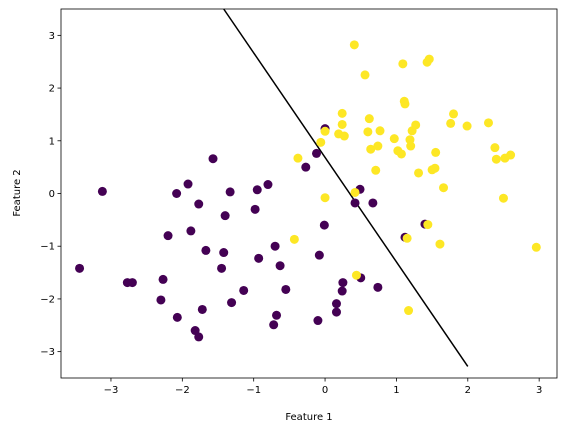 Image resolution: width=565 pixels, height=432 pixels. What do you see at coordinates (325, 390) in the screenshot?
I see `x-tick-label: 0` at bounding box center [325, 390].